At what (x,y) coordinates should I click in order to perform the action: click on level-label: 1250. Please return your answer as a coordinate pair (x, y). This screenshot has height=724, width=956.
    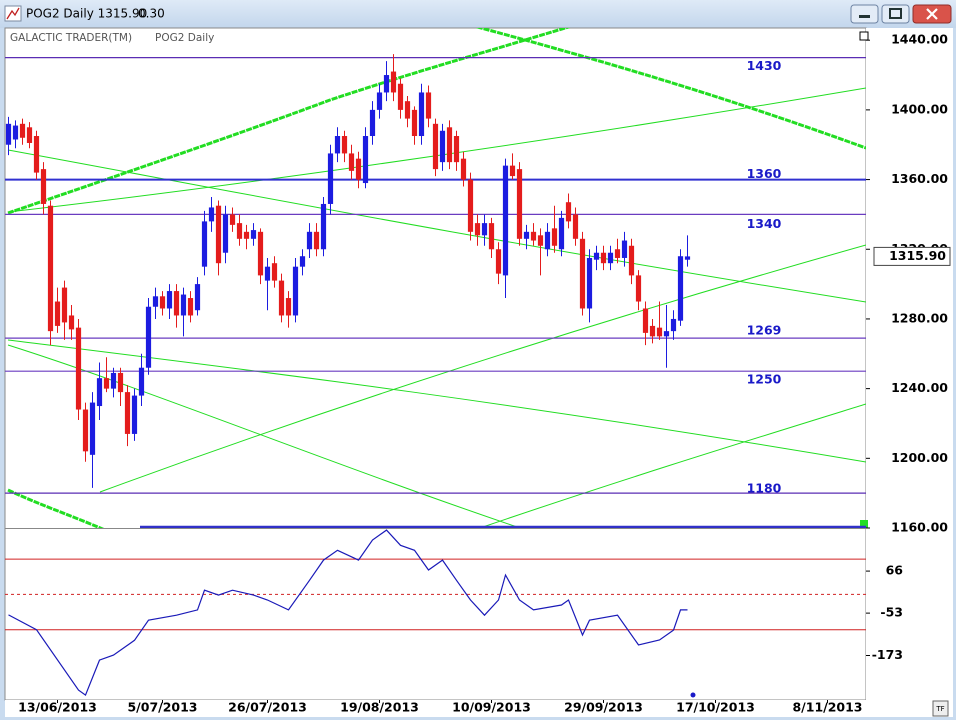
    Looking at the image, I should click on (764, 379).